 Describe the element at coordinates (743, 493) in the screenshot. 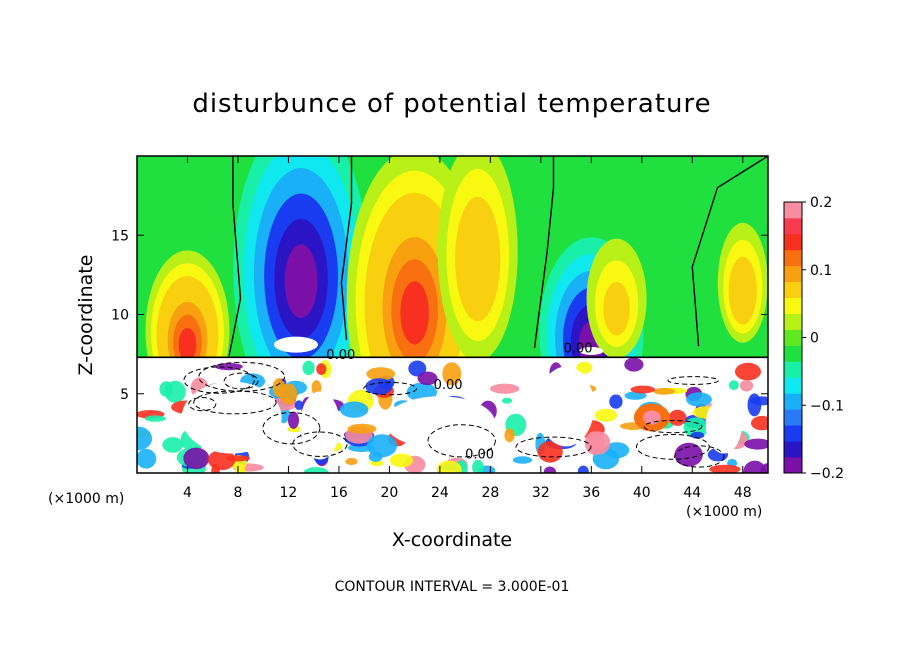

I see `x-tick-label: 48` at that location.